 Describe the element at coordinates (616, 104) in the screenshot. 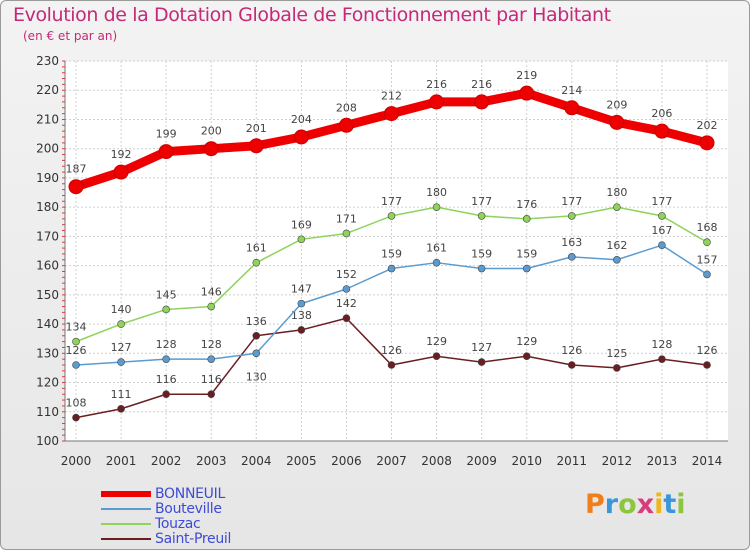

I see `data-label-bonneuil: 209` at that location.